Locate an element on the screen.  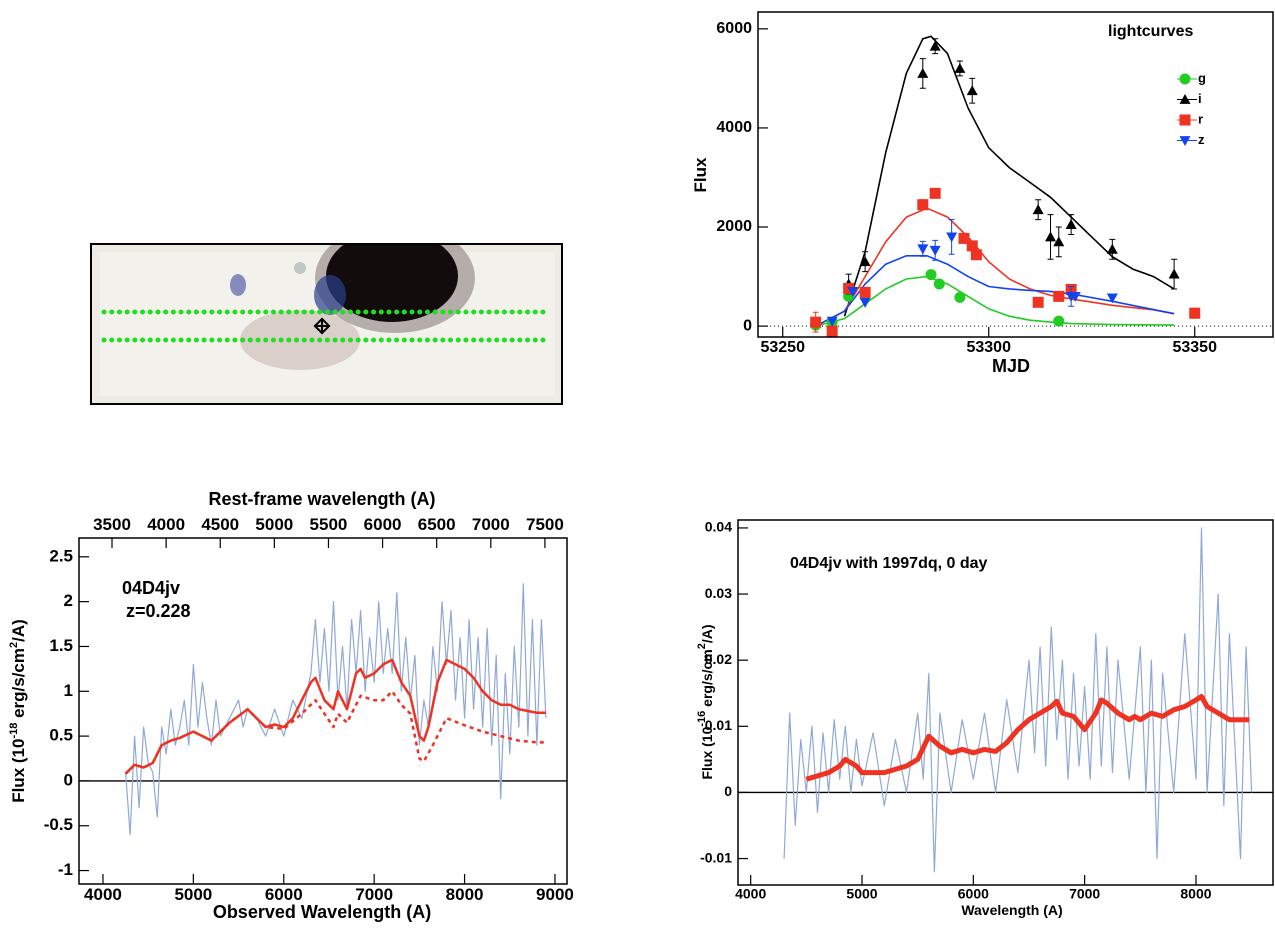
blue-source is located at coordinates (238, 285).